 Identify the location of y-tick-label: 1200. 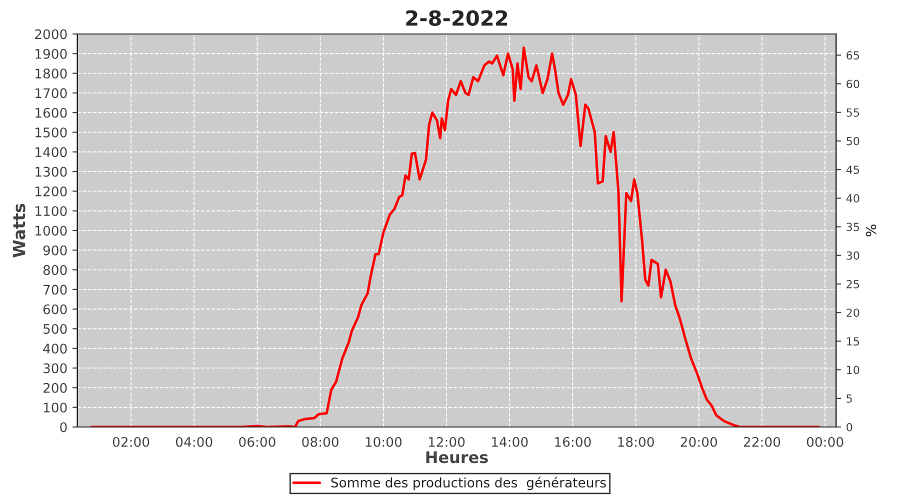
(51, 191).